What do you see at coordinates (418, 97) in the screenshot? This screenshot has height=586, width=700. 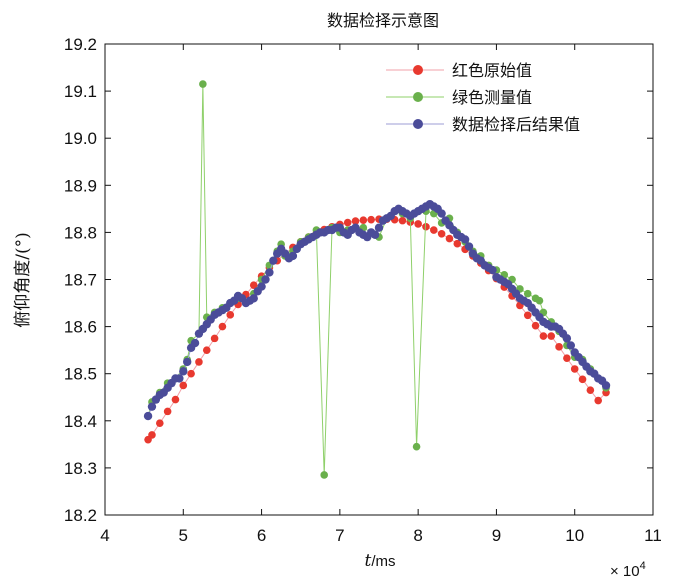 I see `legend-marker-green` at bounding box center [418, 97].